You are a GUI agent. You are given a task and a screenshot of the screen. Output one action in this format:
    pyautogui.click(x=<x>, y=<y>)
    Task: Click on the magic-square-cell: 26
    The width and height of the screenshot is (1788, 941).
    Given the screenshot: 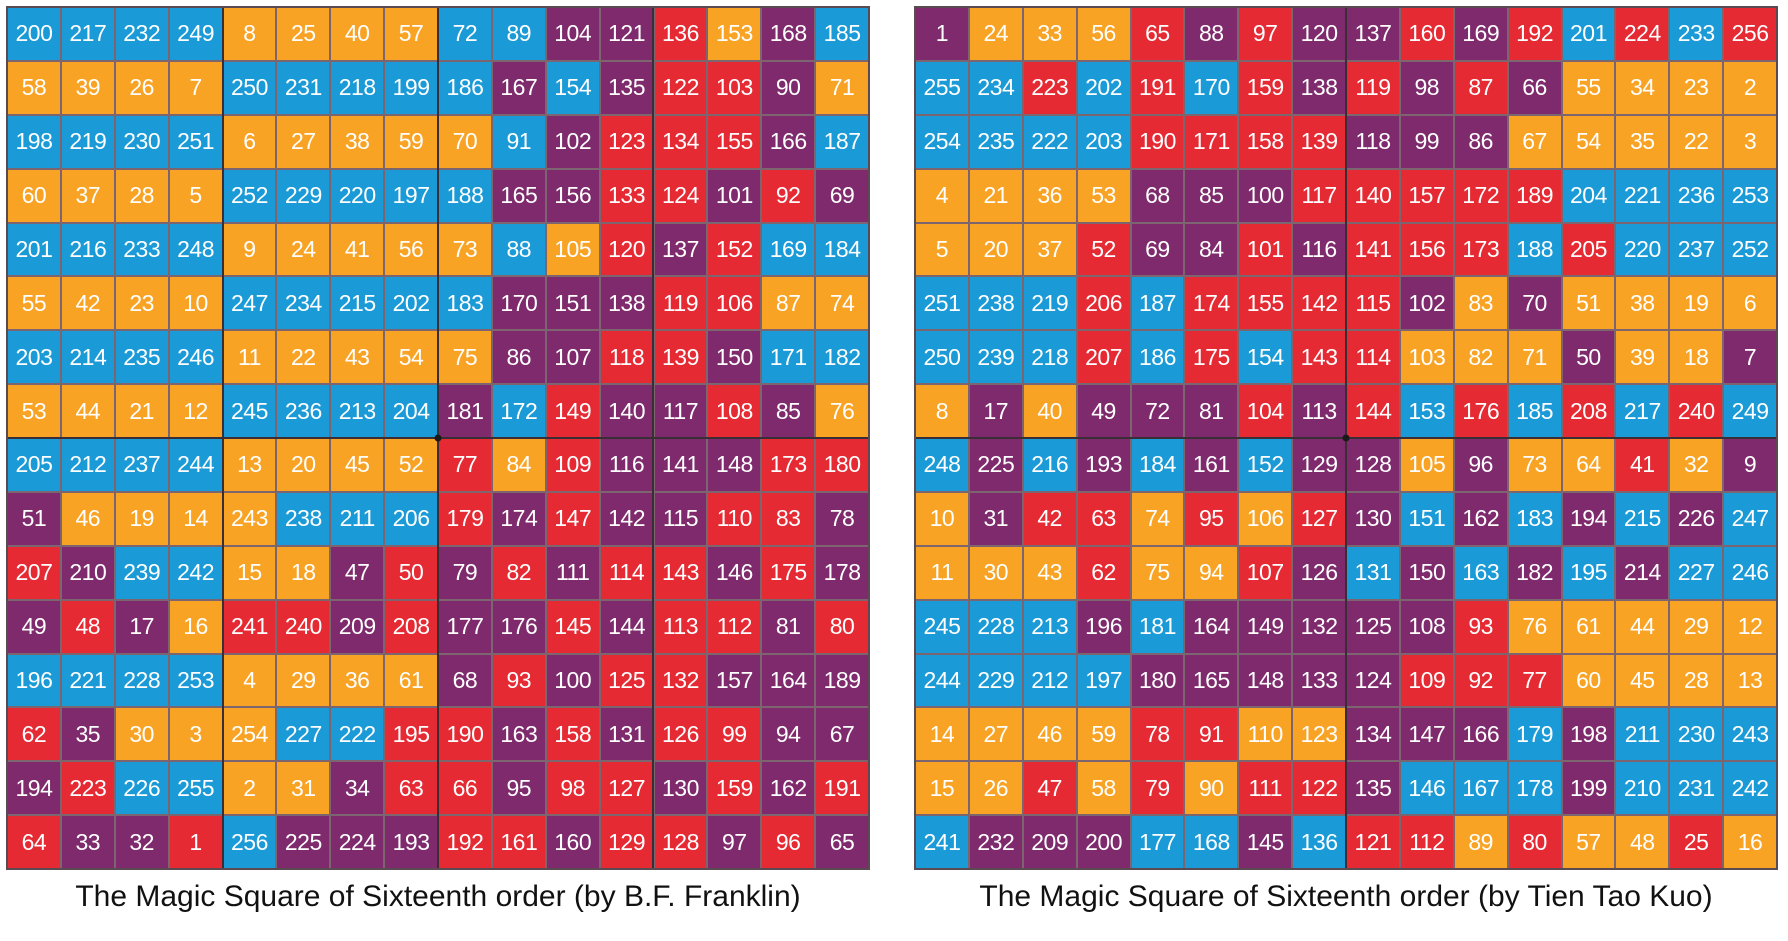 What is the action you would take?
    pyautogui.click(x=995, y=788)
    